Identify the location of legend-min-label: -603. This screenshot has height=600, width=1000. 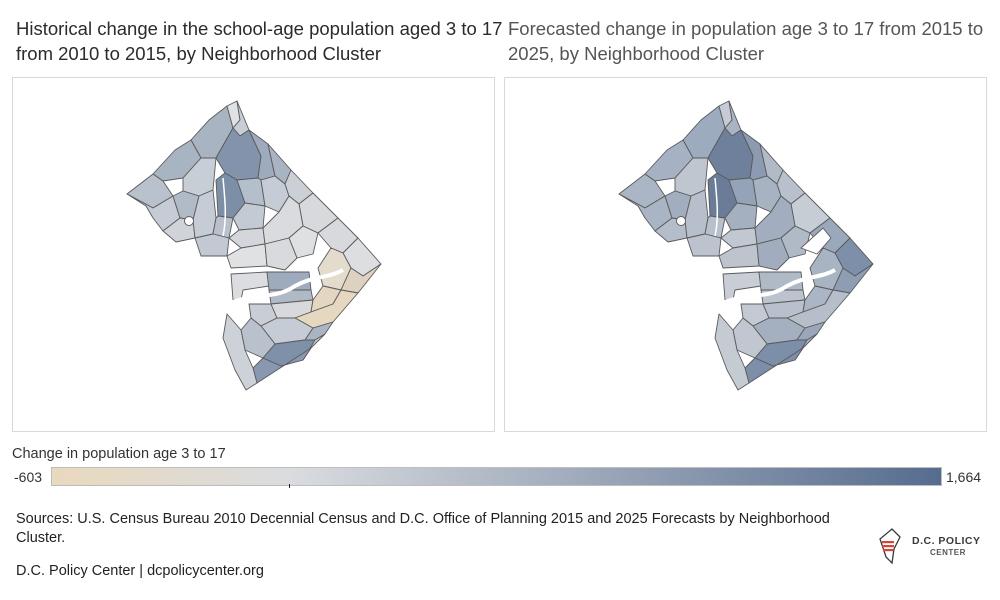
(28, 477).